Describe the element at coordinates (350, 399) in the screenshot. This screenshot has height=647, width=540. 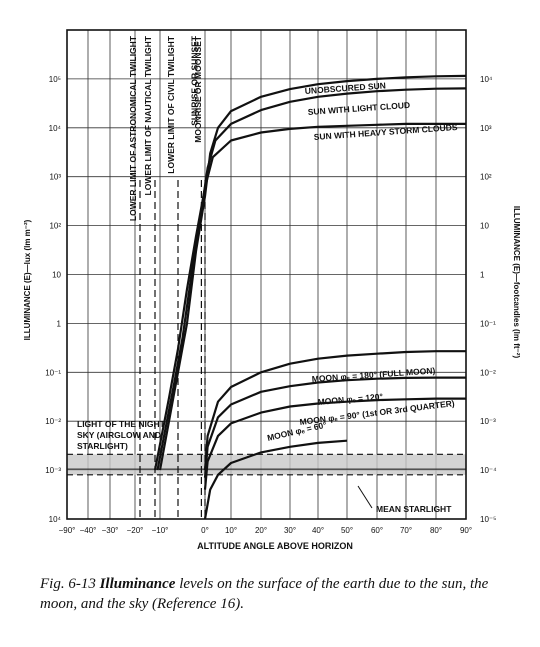
I see `series-label: MOON φₑ = 120°` at that location.